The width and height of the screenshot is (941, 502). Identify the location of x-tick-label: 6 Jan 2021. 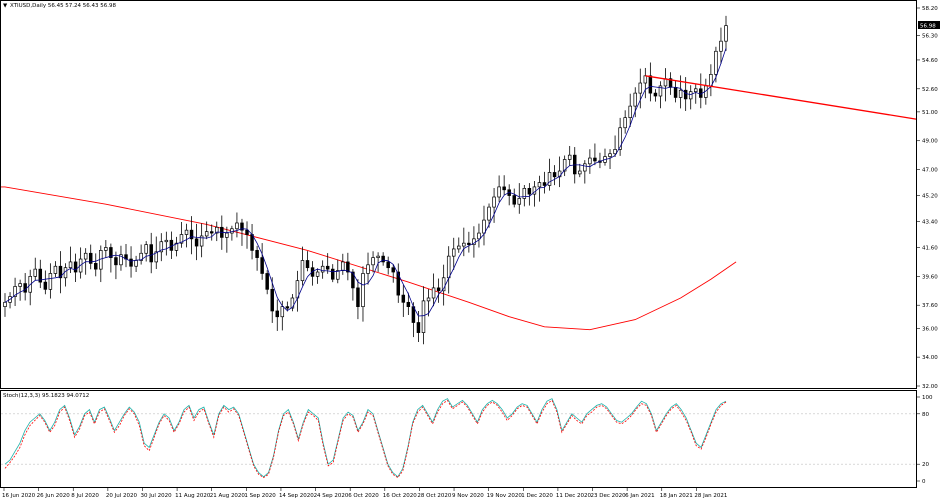
(639, 496).